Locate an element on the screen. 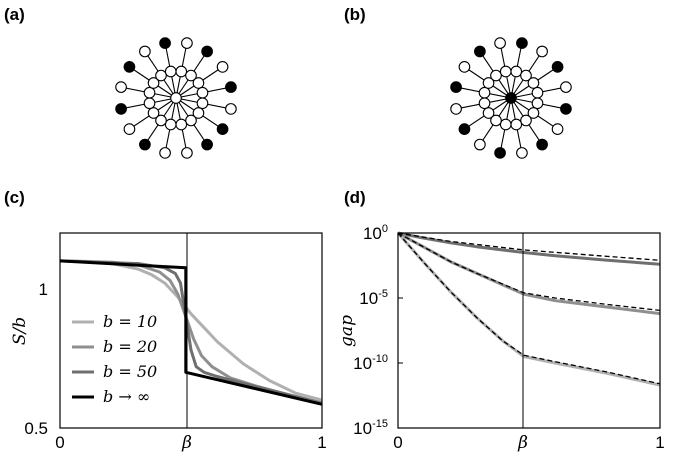 The image size is (676, 459). c-ytick-0.5: 0.5 is located at coordinates (36, 428).